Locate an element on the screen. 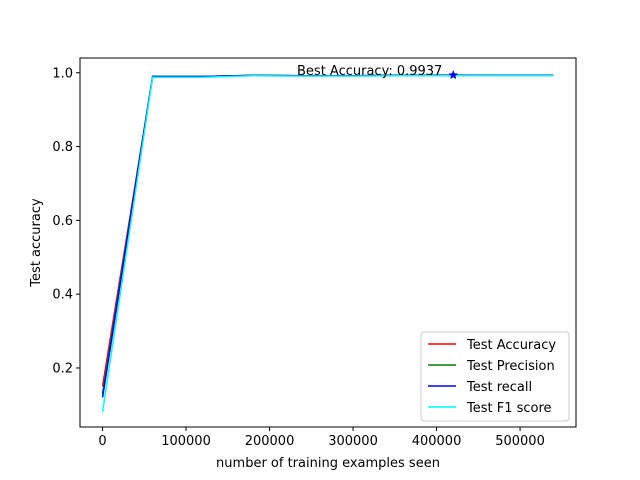 The width and height of the screenshot is (640, 480). best-point-star is located at coordinates (453, 74).